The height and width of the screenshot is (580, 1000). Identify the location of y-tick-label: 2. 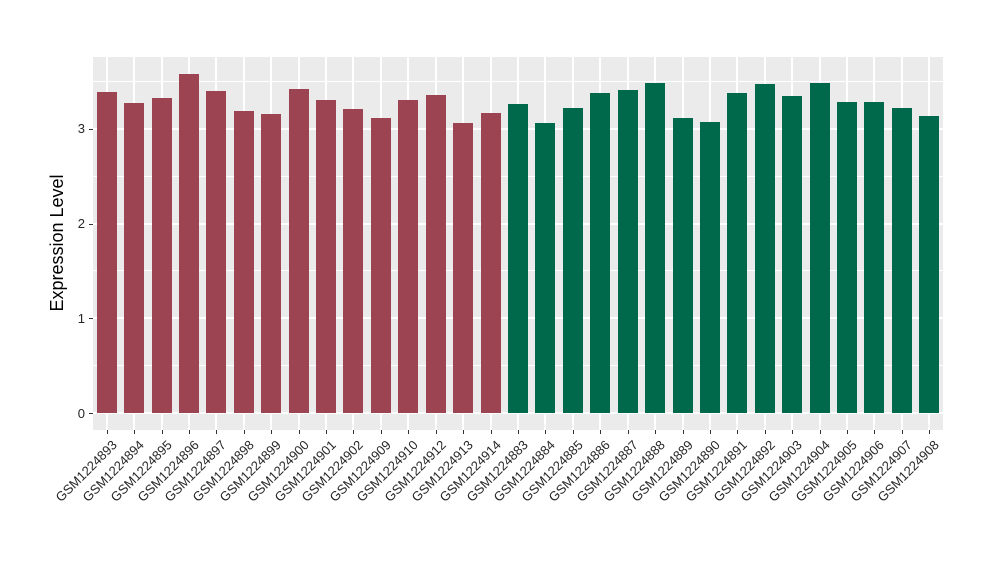
(81, 224).